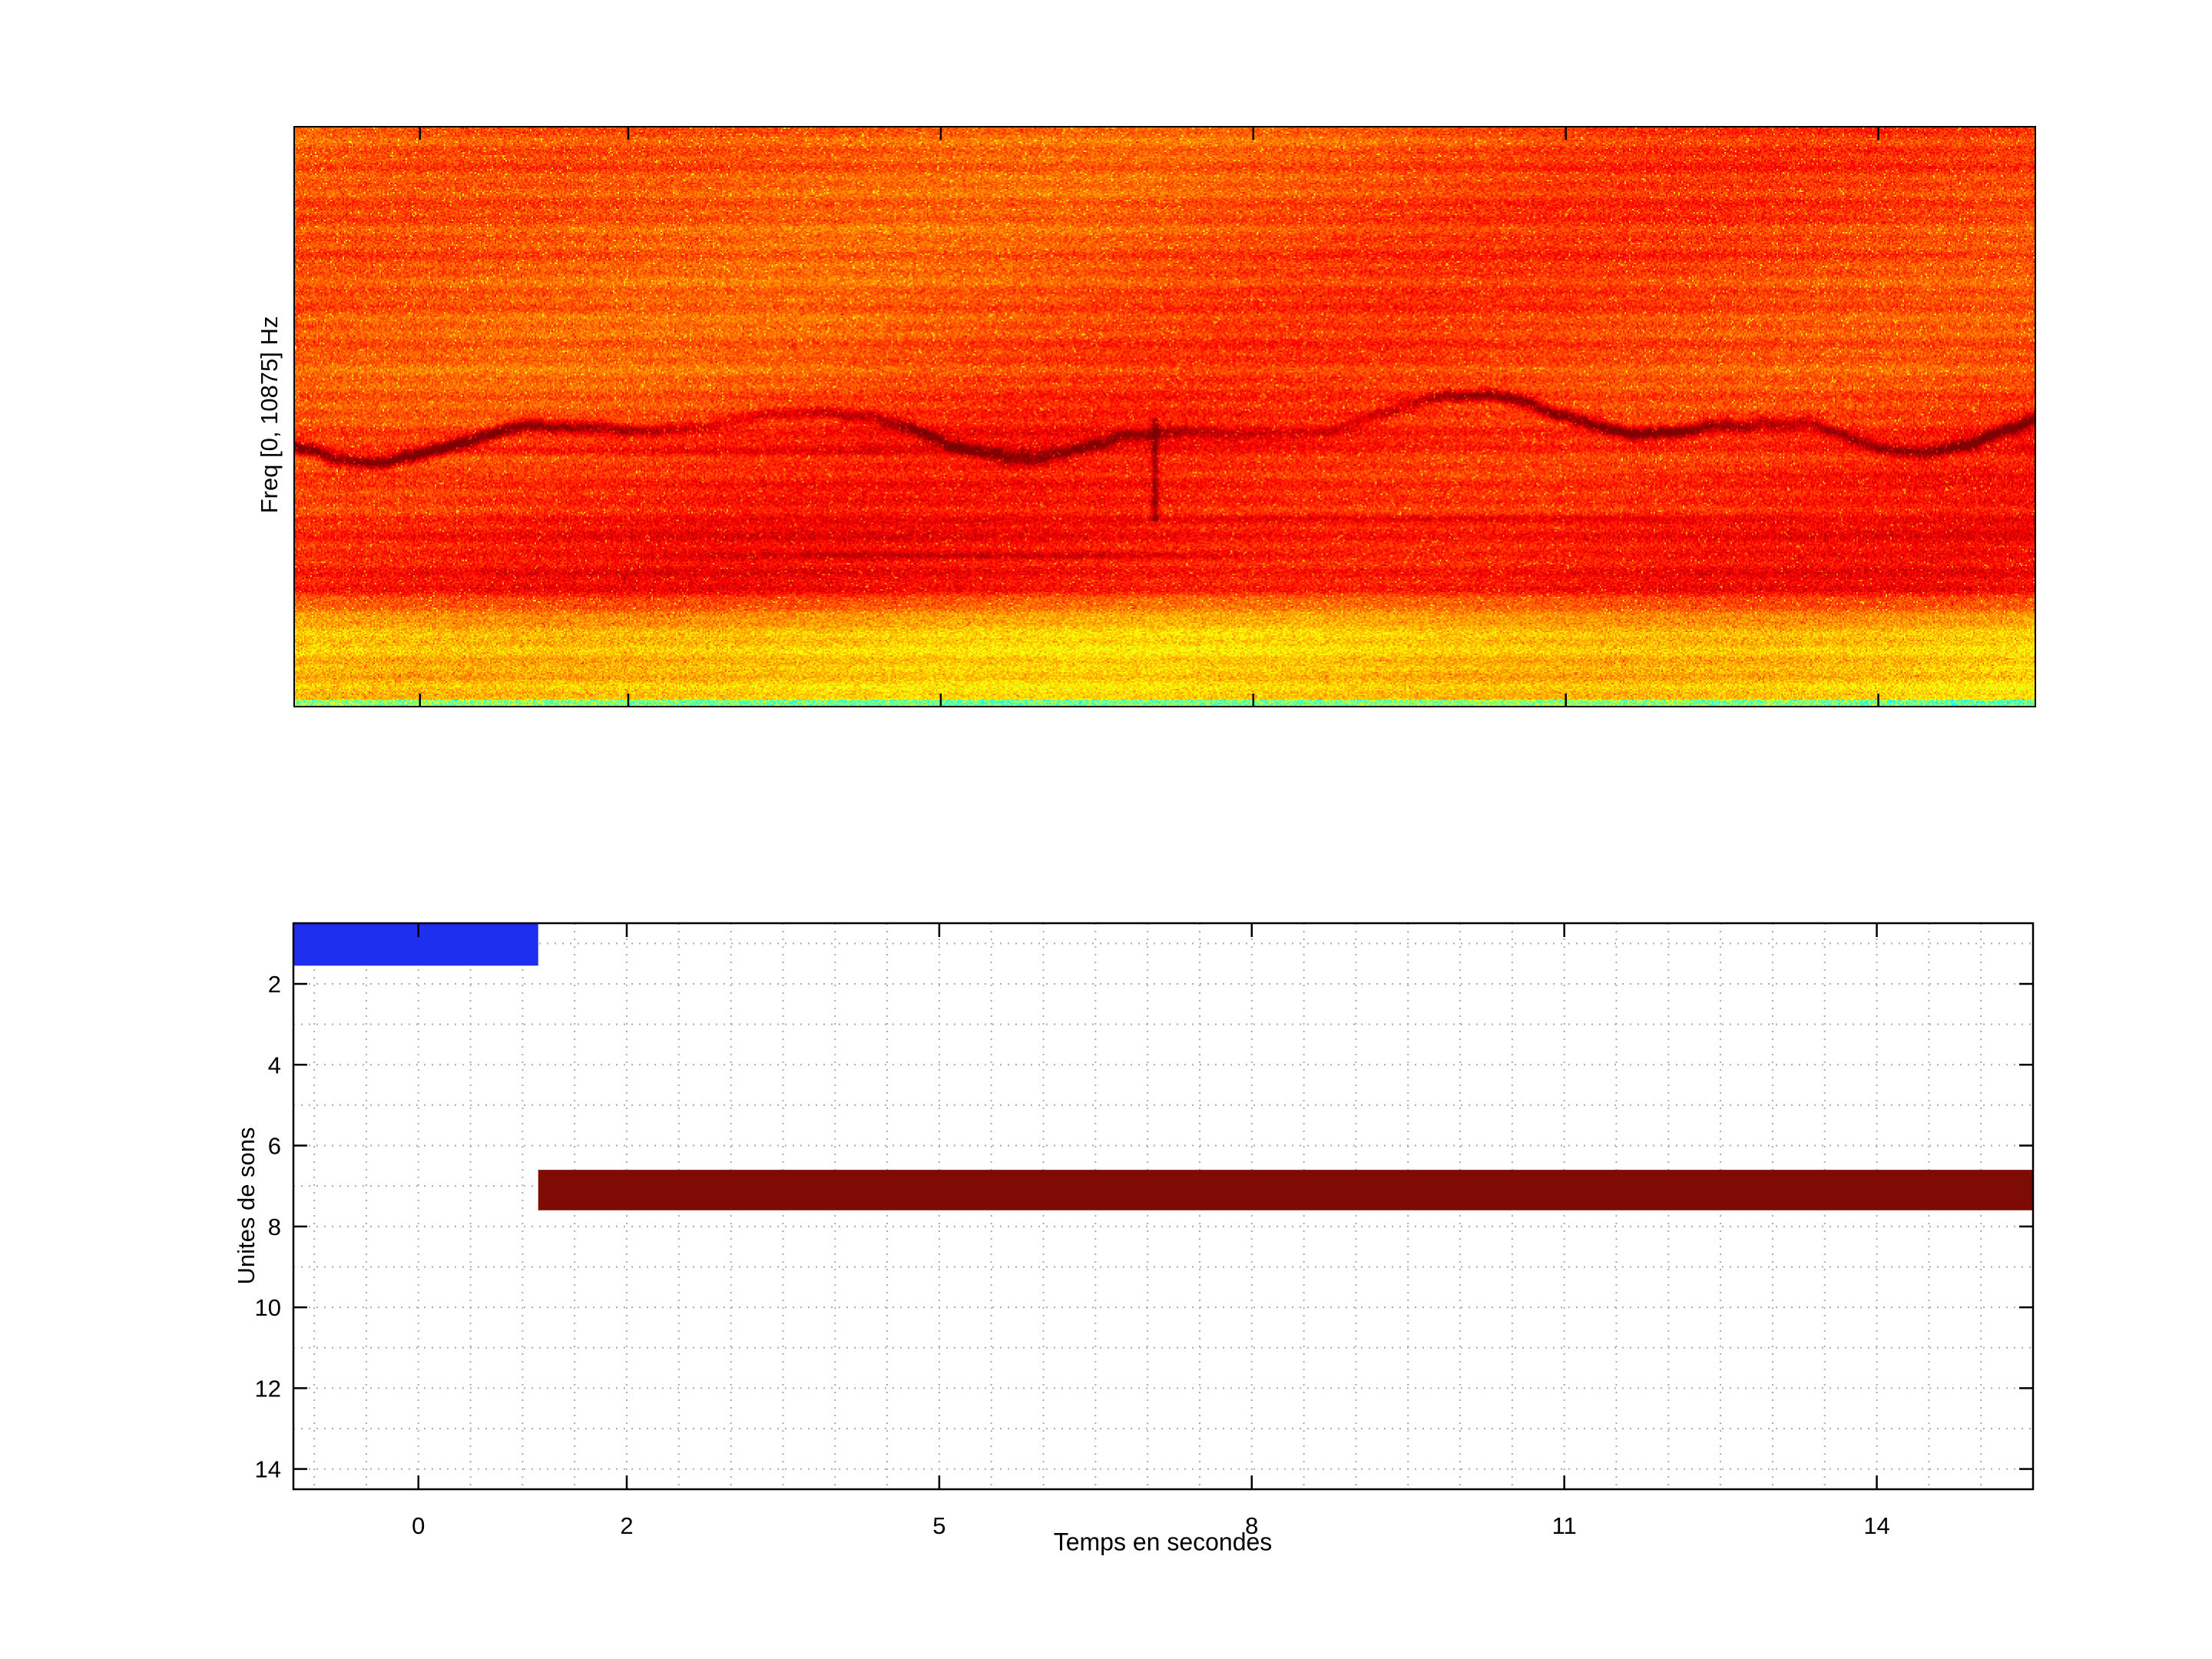  I want to click on units-xlabel: Temps en secondes, so click(1163, 1542).